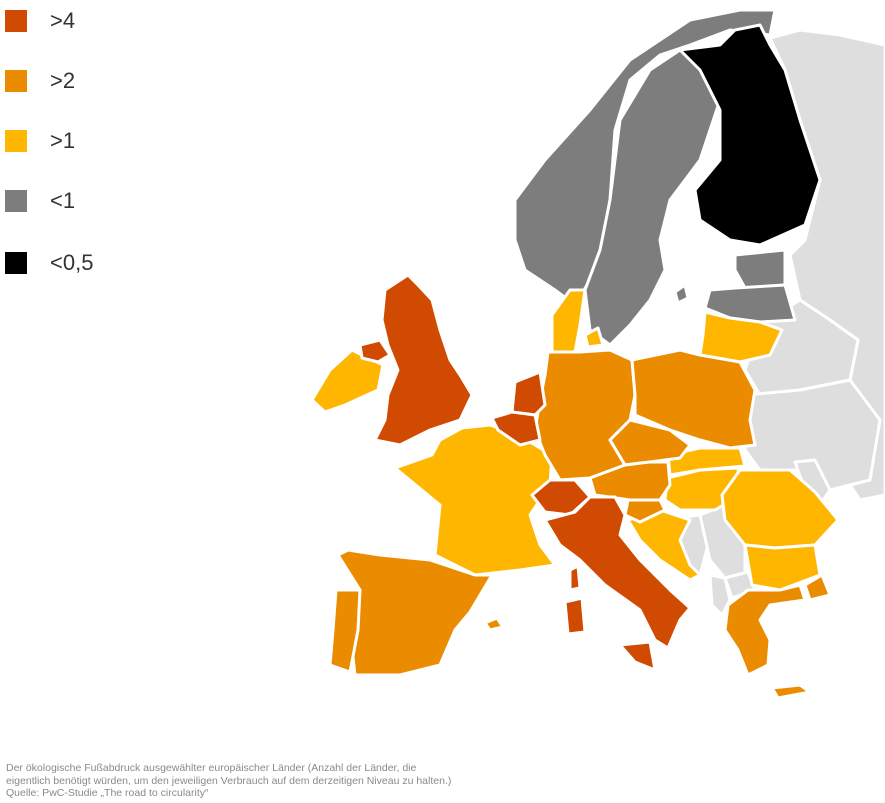  Describe the element at coordinates (375, 351) in the screenshot. I see `country-northern-ireland` at that location.